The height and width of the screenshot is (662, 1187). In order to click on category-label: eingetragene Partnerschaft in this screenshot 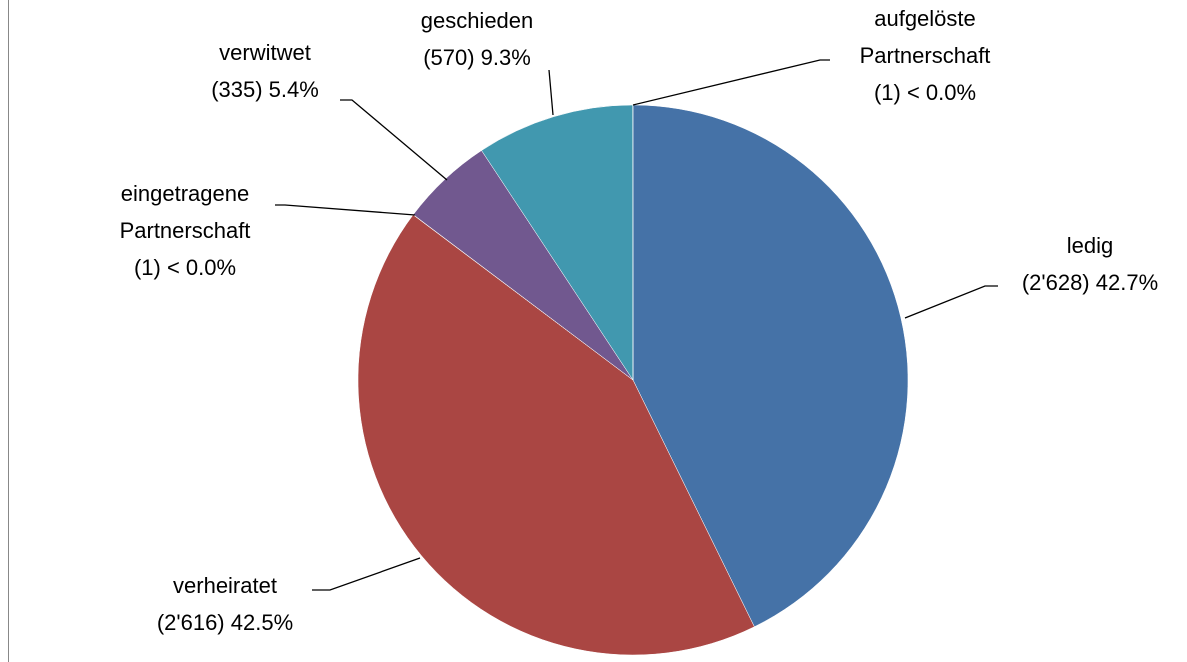, I will do `click(185, 212)`.